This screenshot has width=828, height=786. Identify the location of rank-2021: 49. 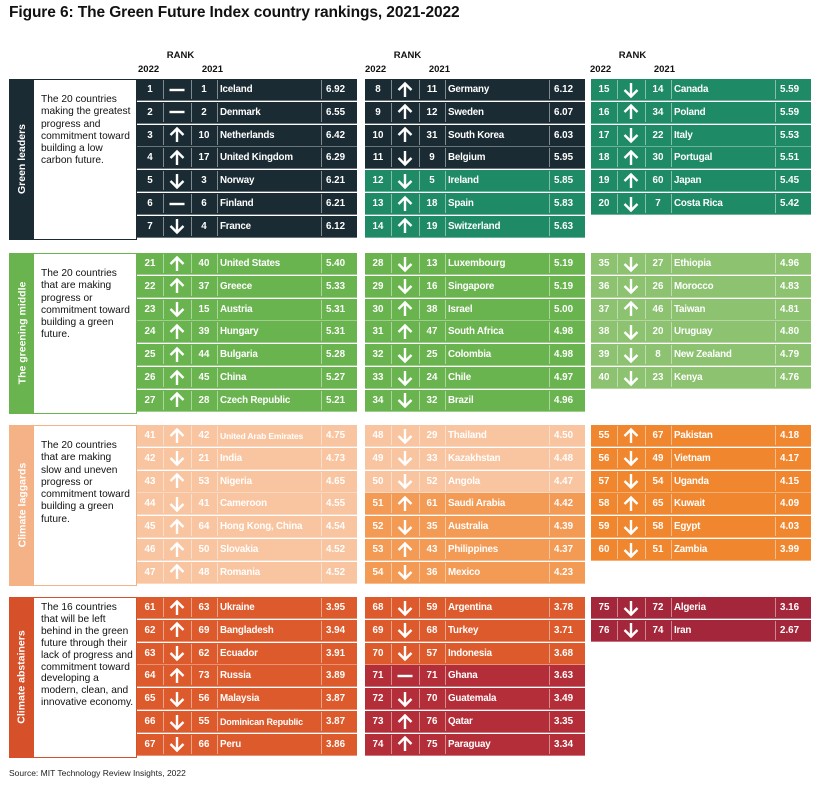
(658, 458).